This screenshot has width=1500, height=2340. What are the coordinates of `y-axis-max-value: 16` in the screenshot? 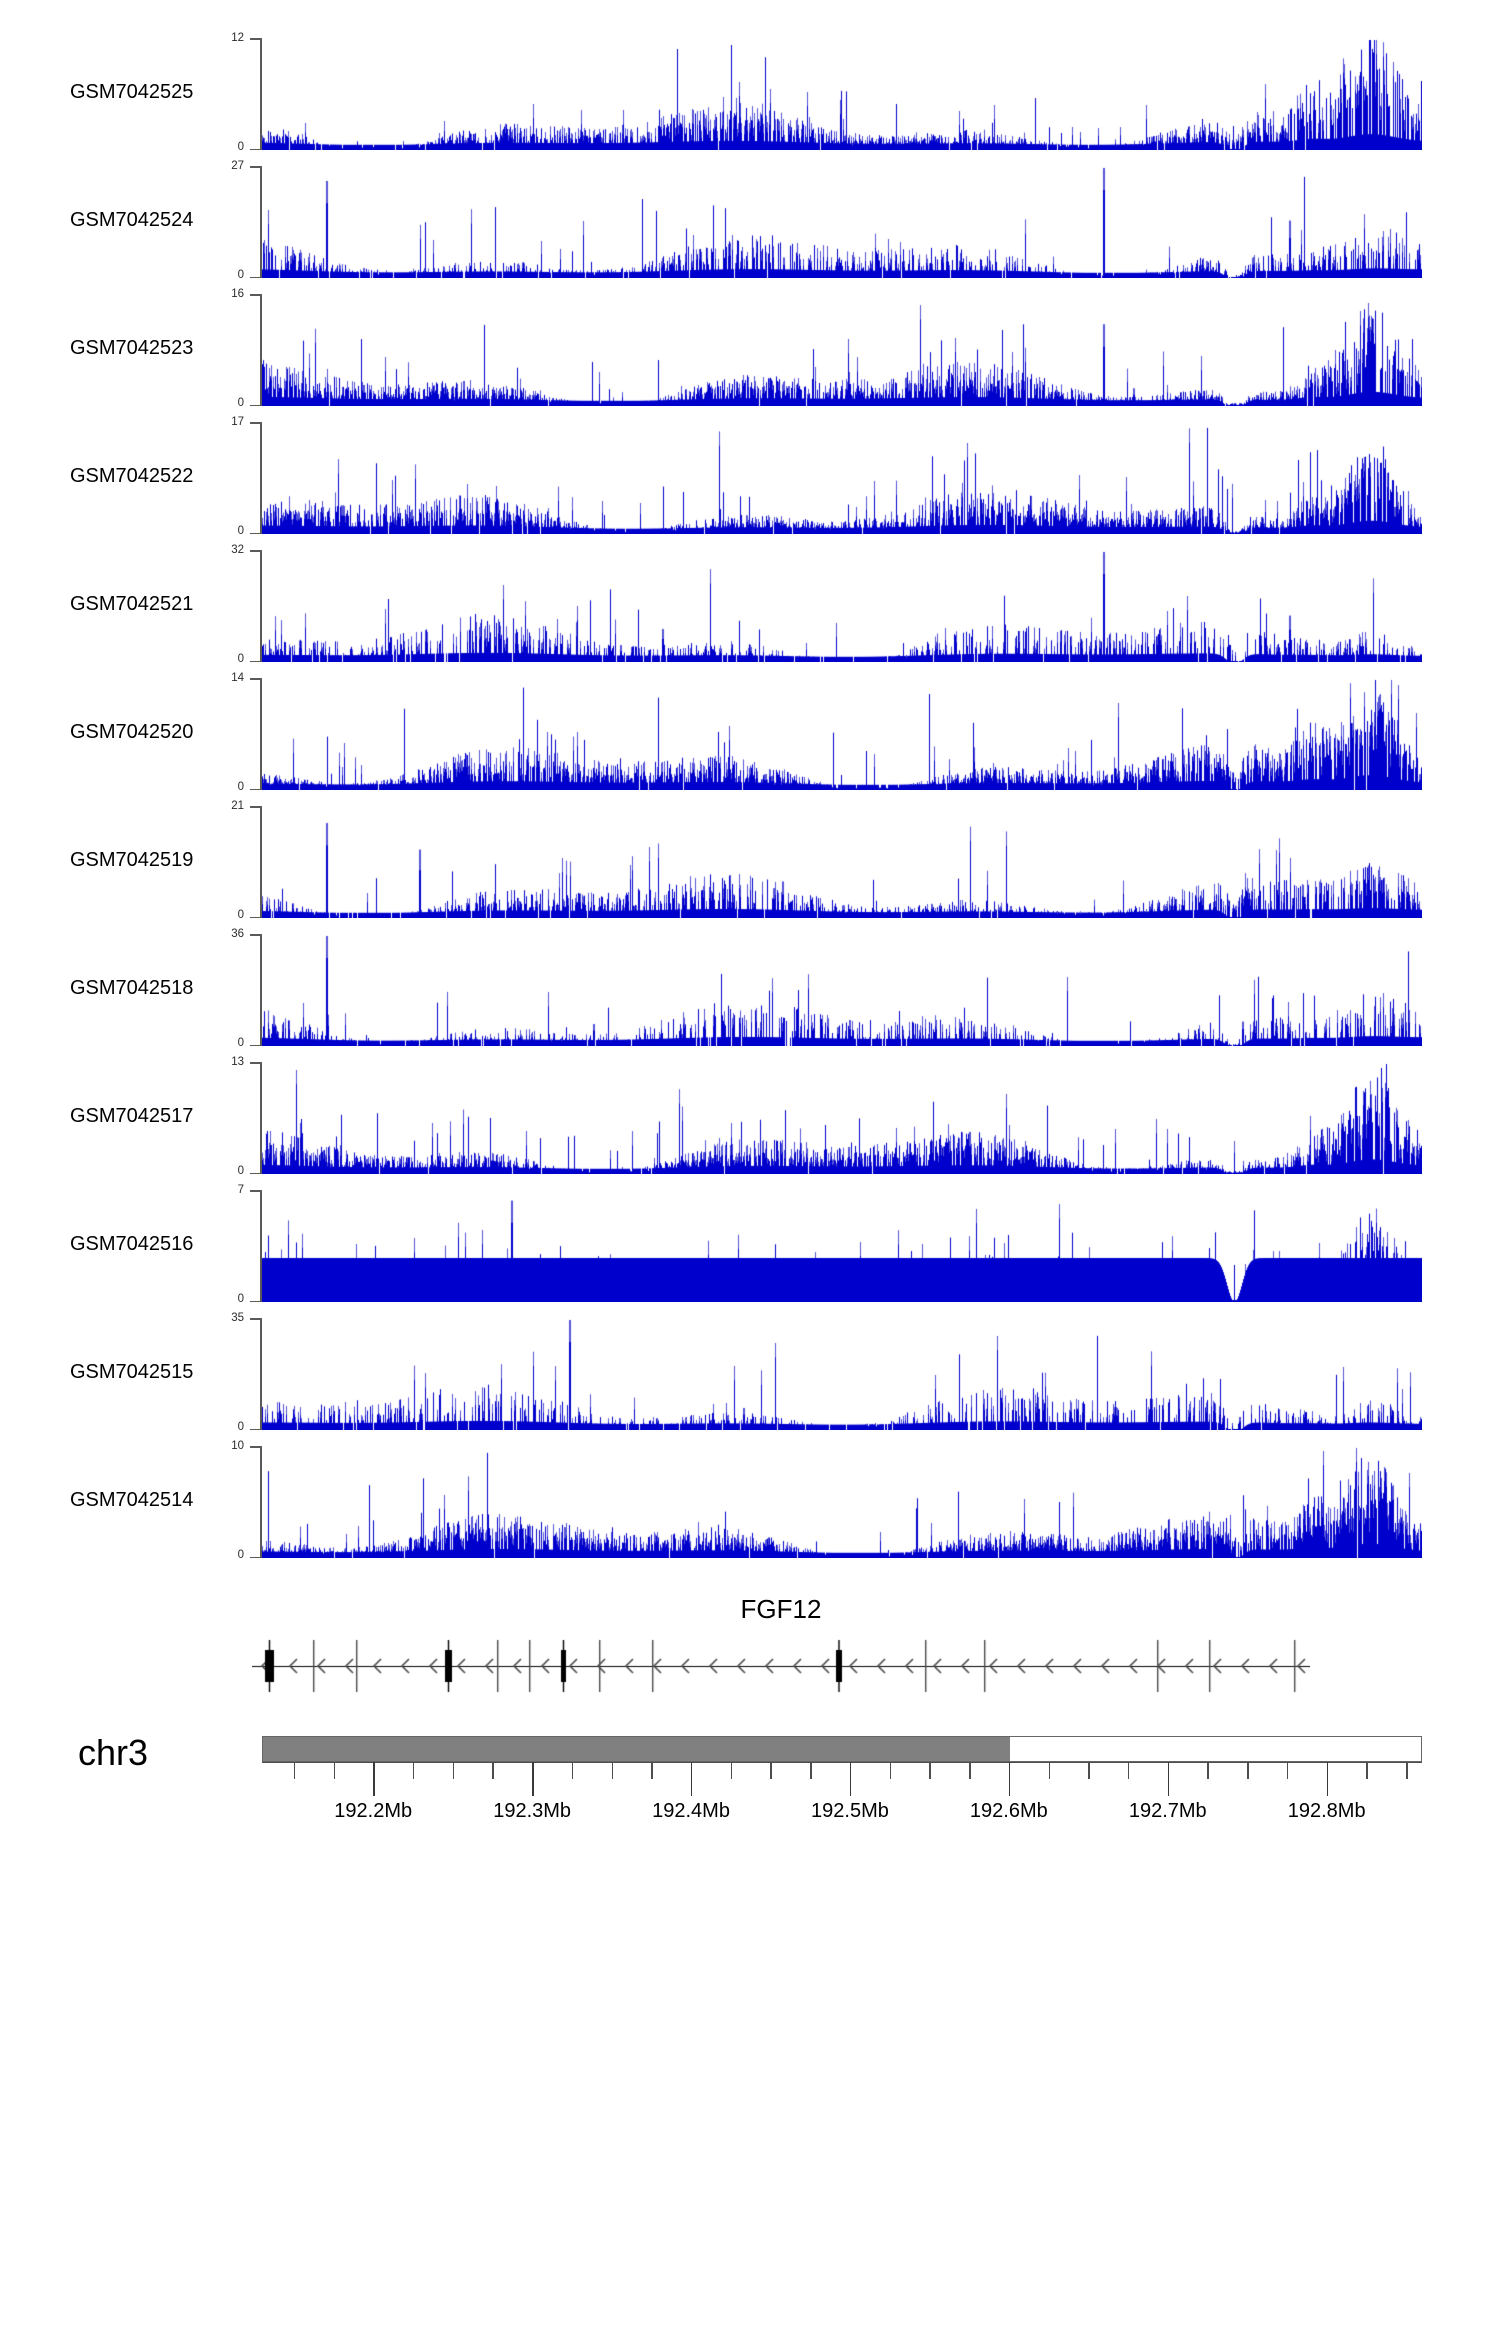 It's located at (237, 294).